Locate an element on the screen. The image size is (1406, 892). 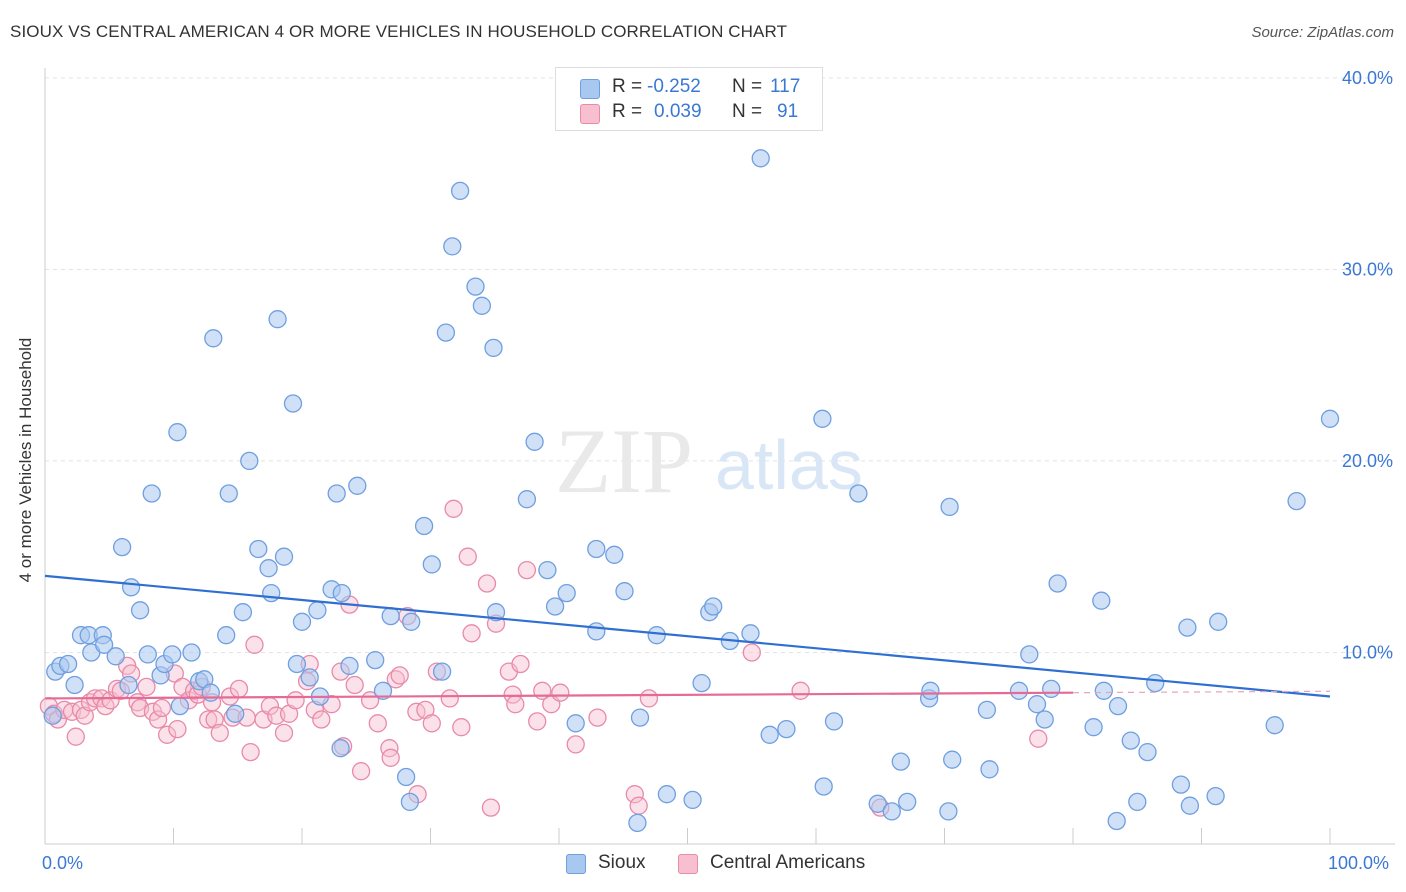
legend-n-label: N = is located at coordinates (747, 111).